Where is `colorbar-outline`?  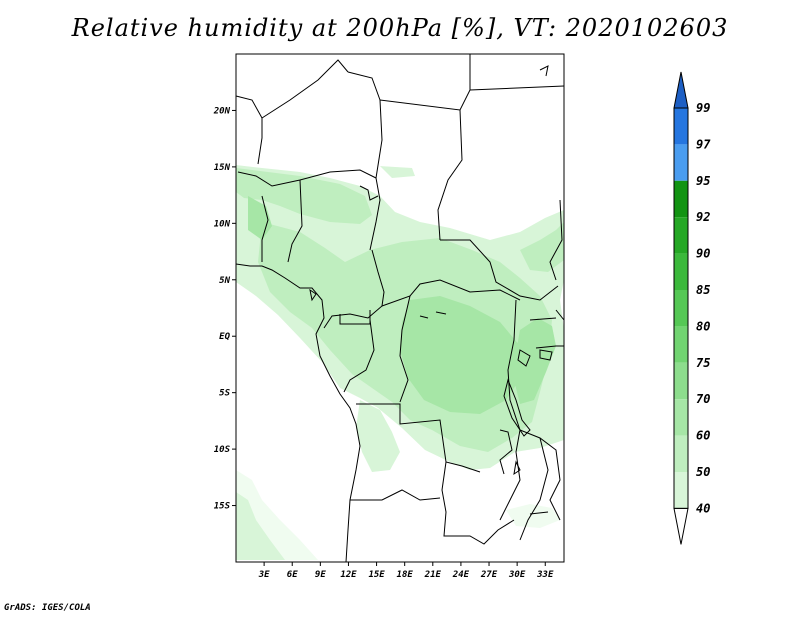 colorbar-outline is located at coordinates (681, 308).